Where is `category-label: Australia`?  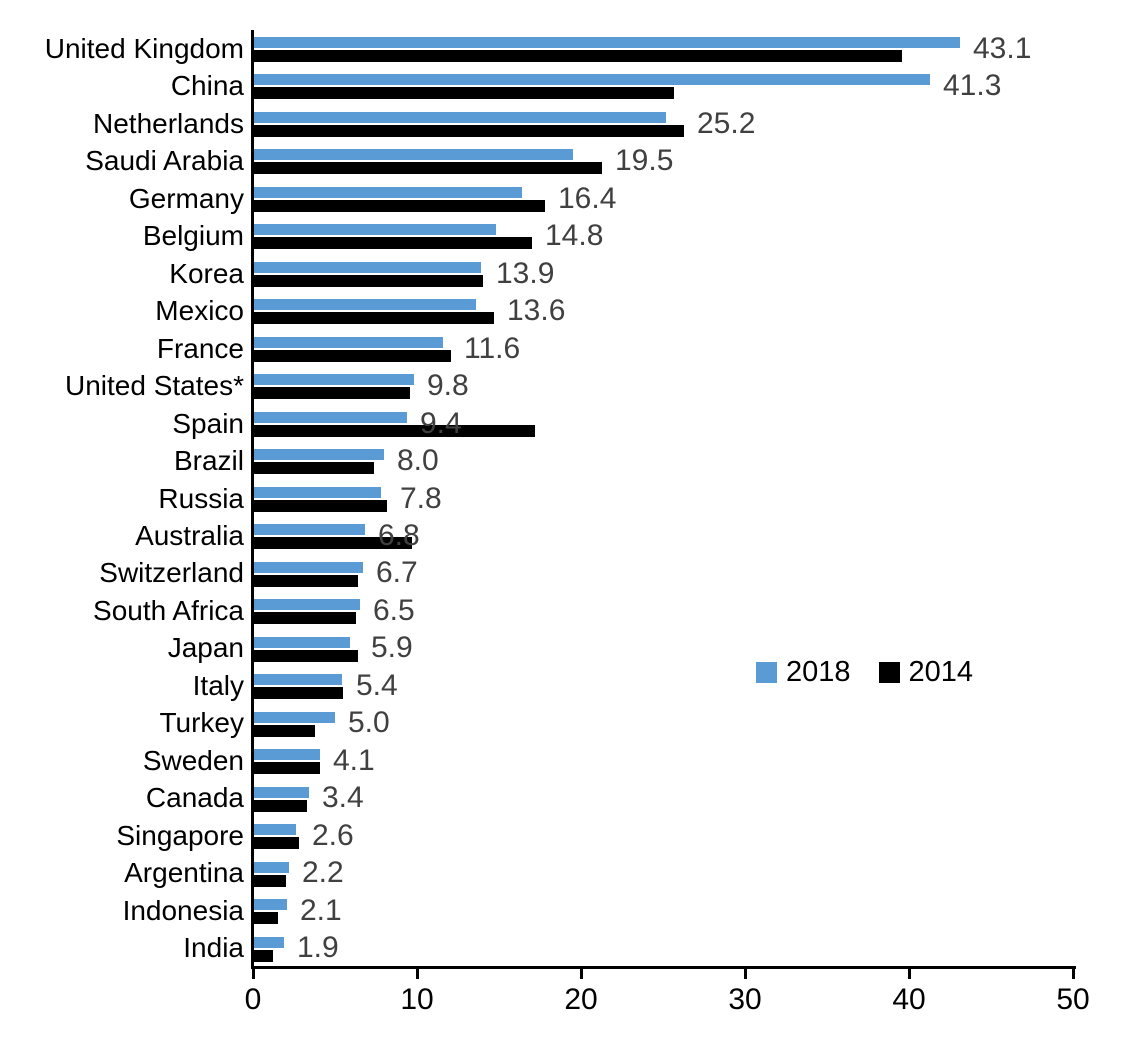
category-label: Australia is located at coordinates (189, 535).